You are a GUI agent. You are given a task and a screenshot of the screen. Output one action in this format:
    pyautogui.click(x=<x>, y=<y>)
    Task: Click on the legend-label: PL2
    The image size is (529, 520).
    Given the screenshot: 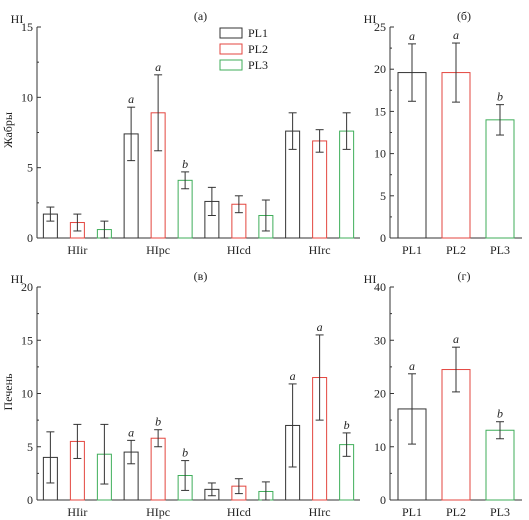 What is the action you would take?
    pyautogui.click(x=258, y=49)
    